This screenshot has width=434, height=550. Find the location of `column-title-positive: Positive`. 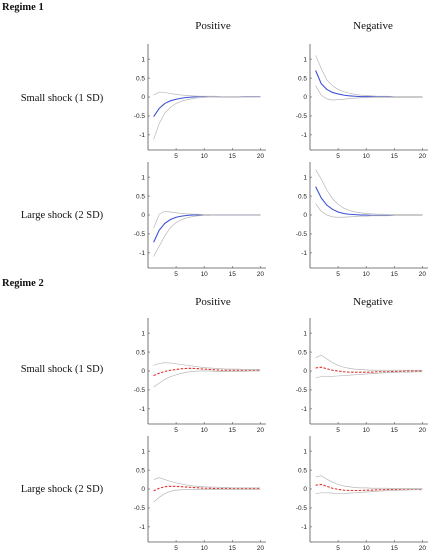

column-title-positive: Positive is located at coordinates (213, 26).